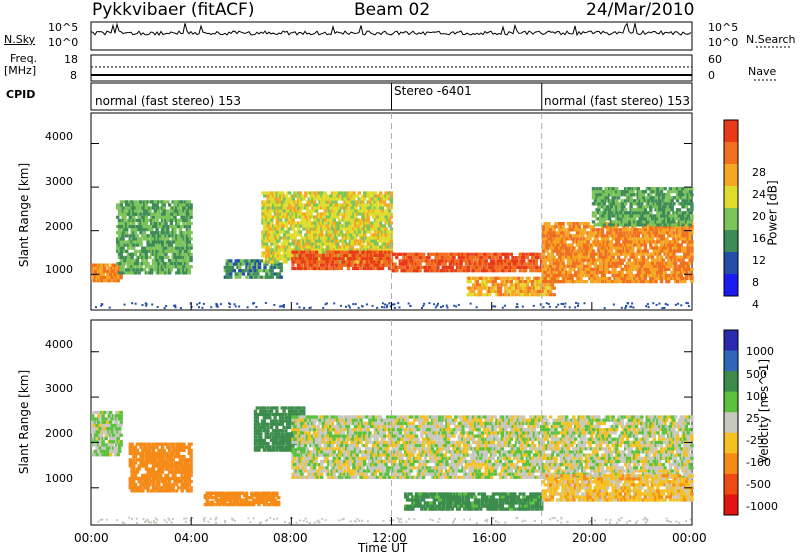 The width and height of the screenshot is (800, 555). Describe the element at coordinates (468, 263) in the screenshot. I see `echo-region` at that location.